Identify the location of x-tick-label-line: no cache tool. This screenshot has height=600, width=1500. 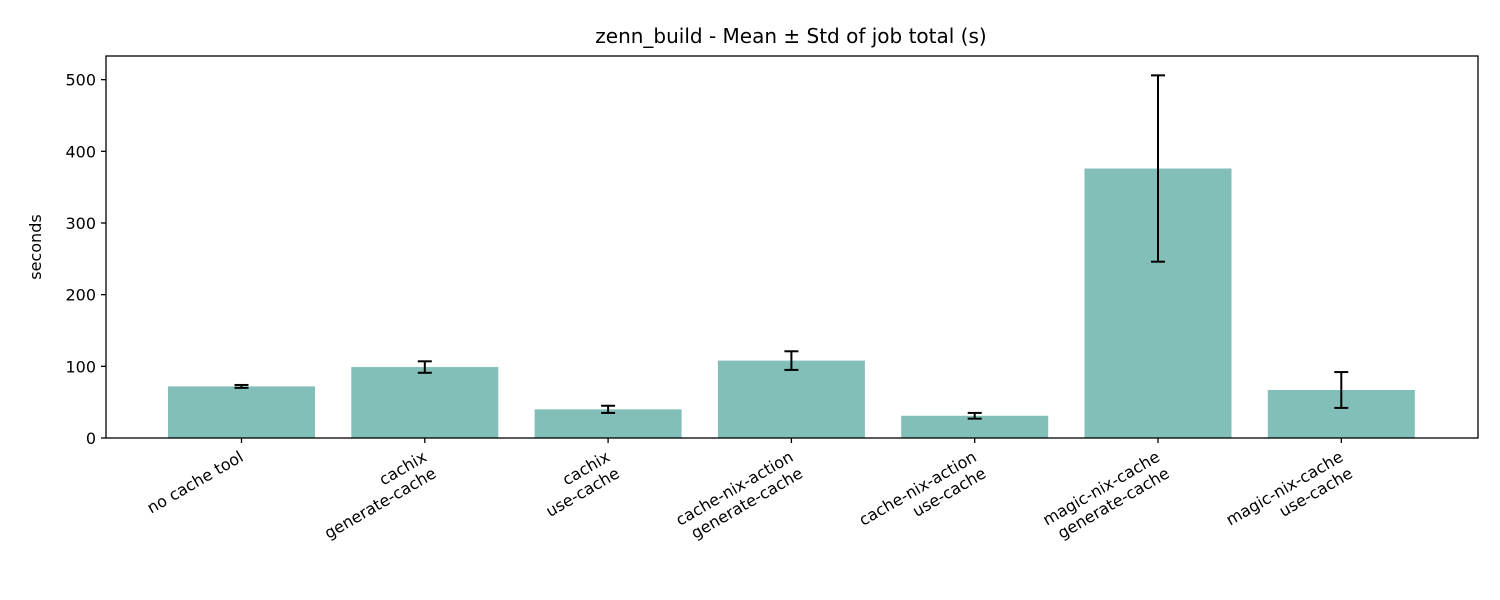
(195, 482).